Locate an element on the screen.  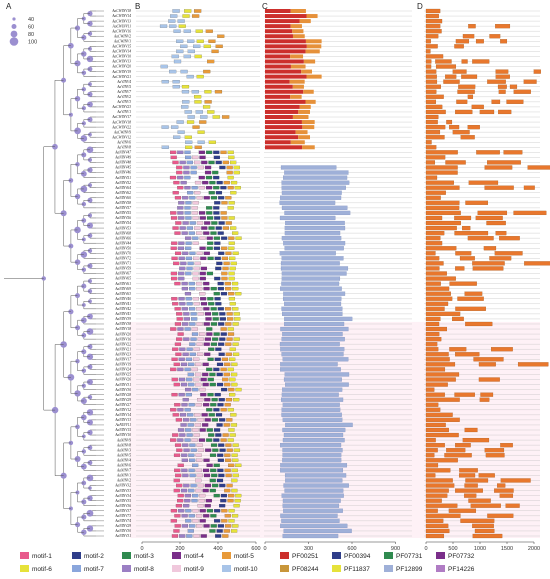
legend-label: motif-4 is located at coordinates (194, 556).